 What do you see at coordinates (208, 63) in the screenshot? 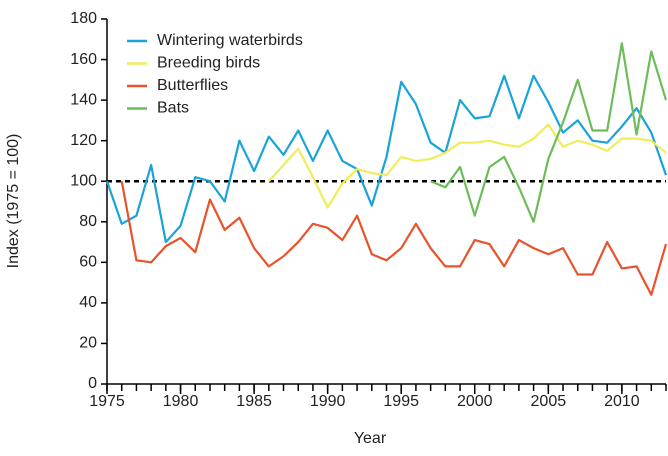
I see `legend-label: Breeding birds` at bounding box center [208, 63].